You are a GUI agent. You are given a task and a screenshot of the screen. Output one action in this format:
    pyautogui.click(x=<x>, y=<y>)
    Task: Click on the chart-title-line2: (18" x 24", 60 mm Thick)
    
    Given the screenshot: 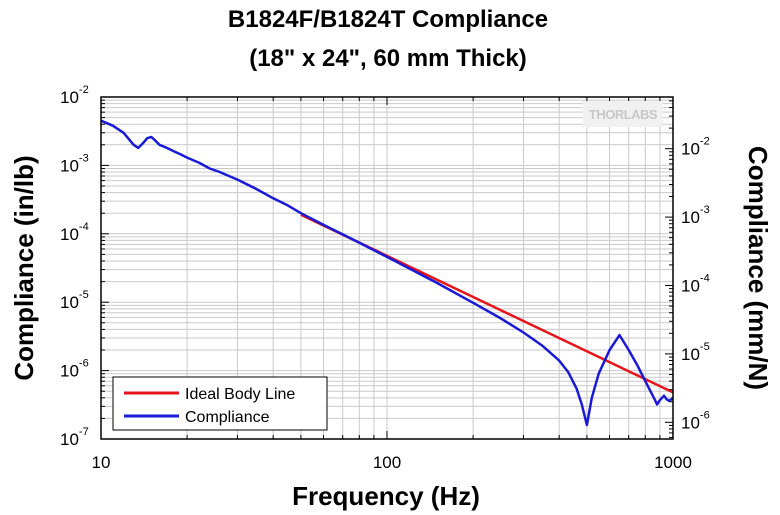 What is the action you would take?
    pyautogui.click(x=388, y=58)
    